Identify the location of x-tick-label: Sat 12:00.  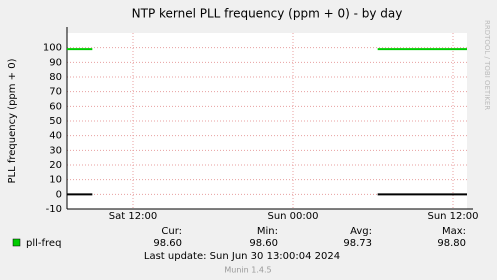
(133, 216).